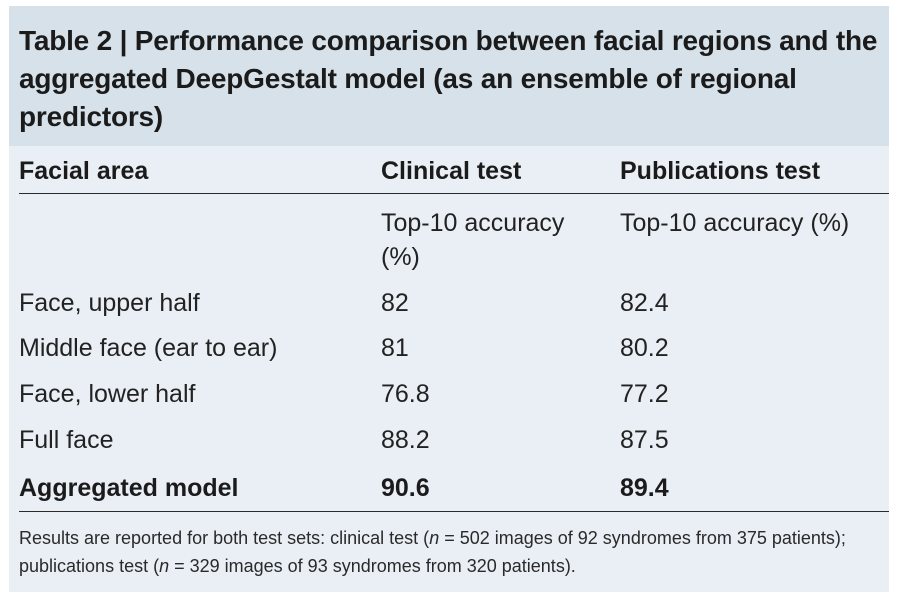 This screenshot has height=598, width=898. What do you see at coordinates (66, 440) in the screenshot?
I see `row-label: Full face` at bounding box center [66, 440].